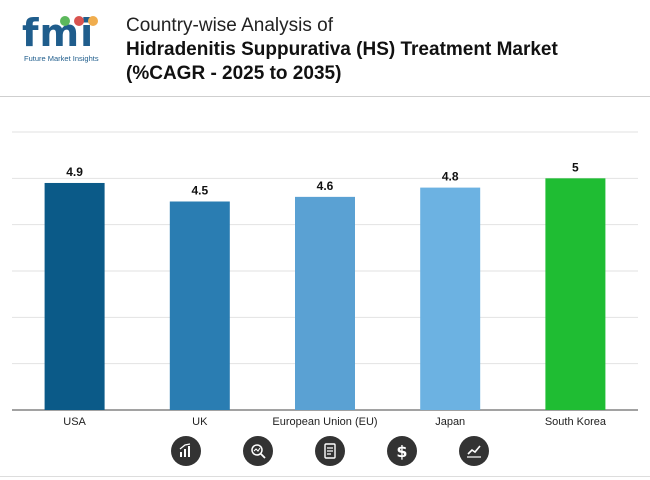 The width and height of the screenshot is (650, 480). I want to click on trend-line-icon, so click(474, 451).